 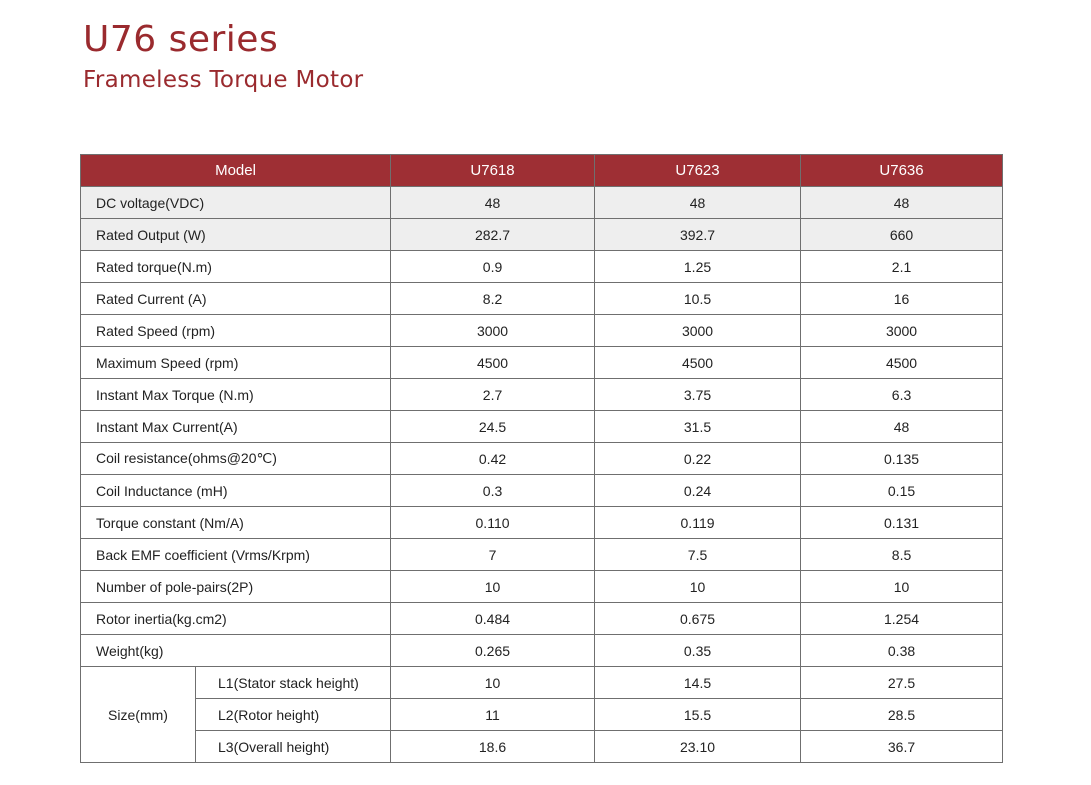 What do you see at coordinates (493, 522) in the screenshot?
I see `cell-value: 0.110` at bounding box center [493, 522].